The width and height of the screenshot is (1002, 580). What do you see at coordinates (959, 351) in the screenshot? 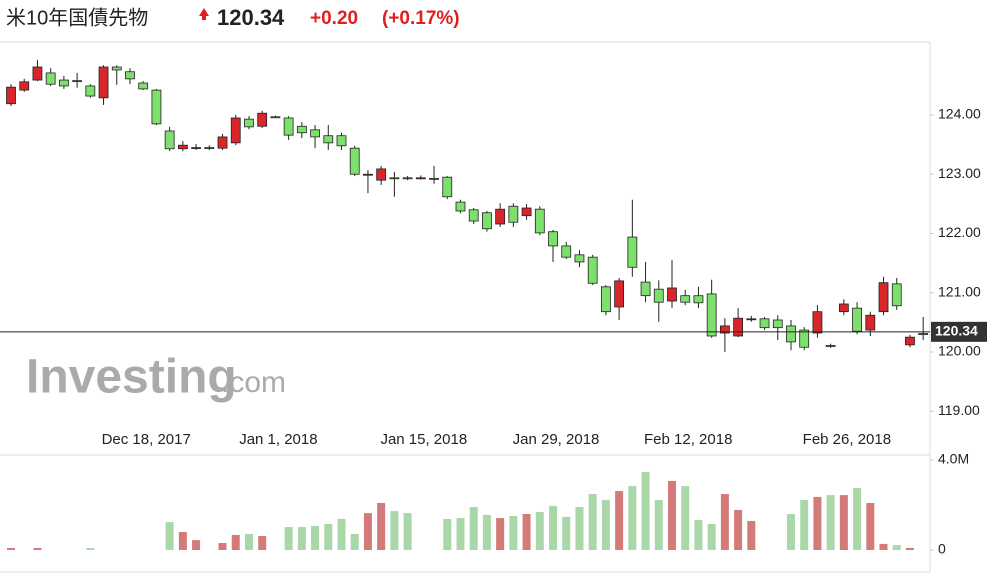
I see `y-tick-label: 120.00` at bounding box center [959, 351].